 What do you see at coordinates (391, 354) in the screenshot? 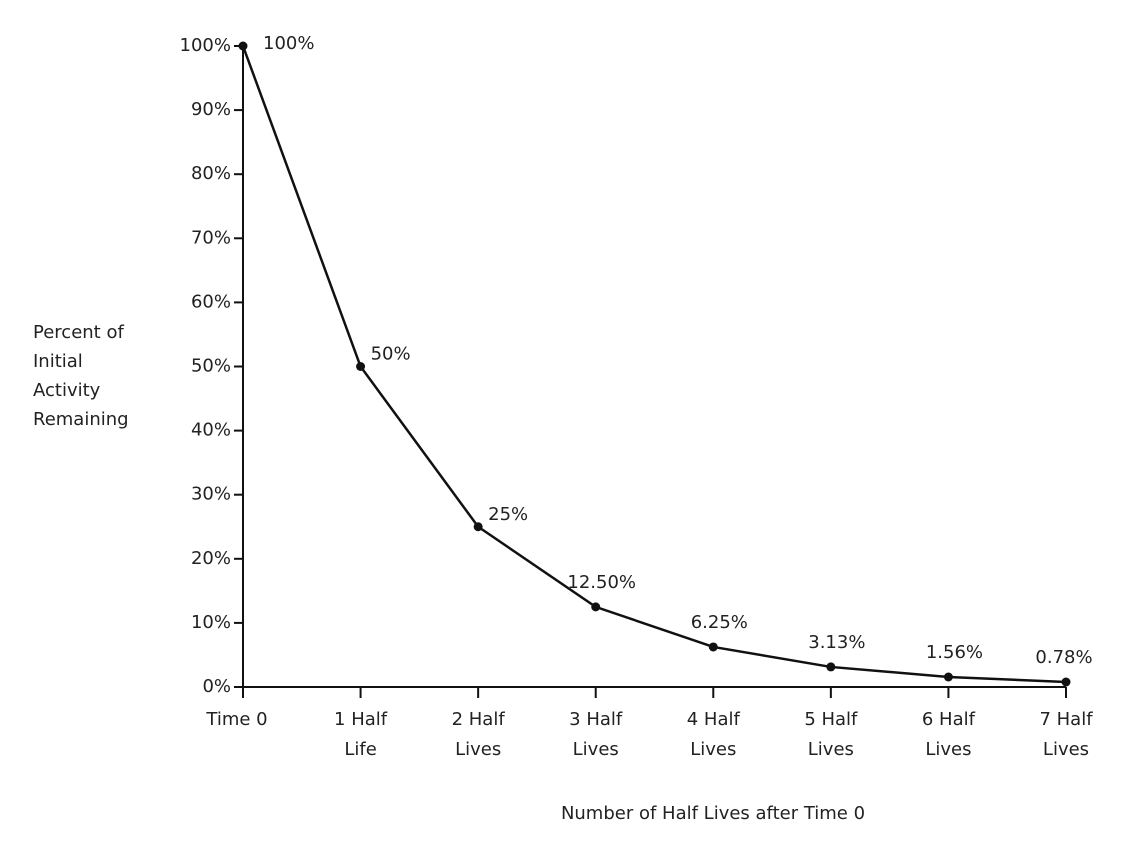
I see `data-label: 50%` at bounding box center [391, 354].